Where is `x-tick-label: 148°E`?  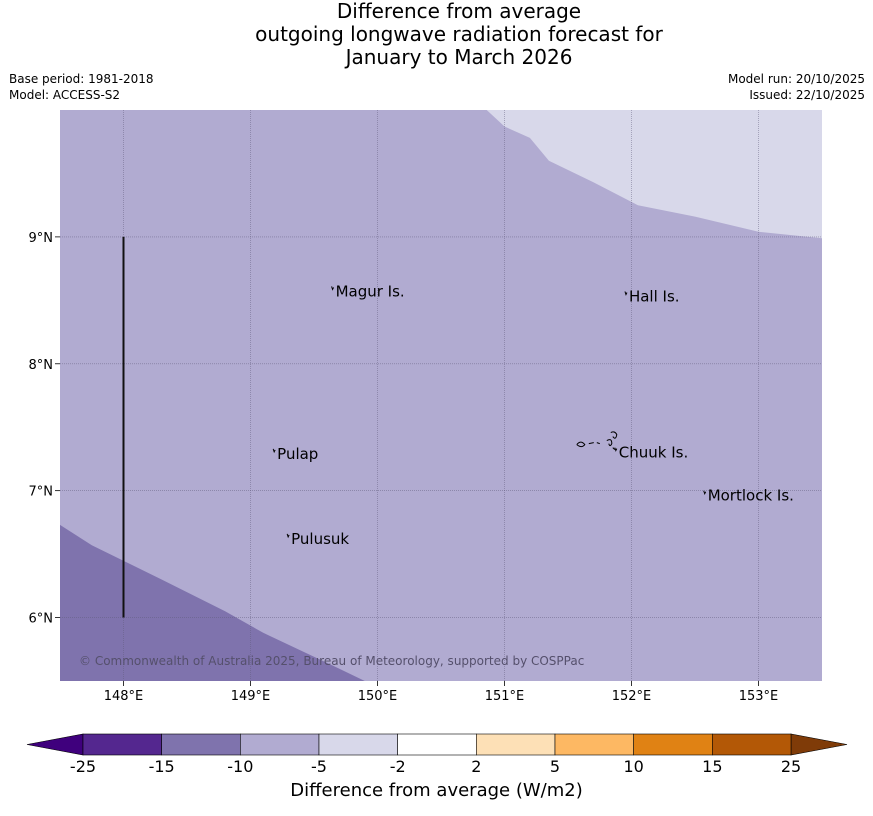 x-tick-label: 148°E is located at coordinates (124, 696).